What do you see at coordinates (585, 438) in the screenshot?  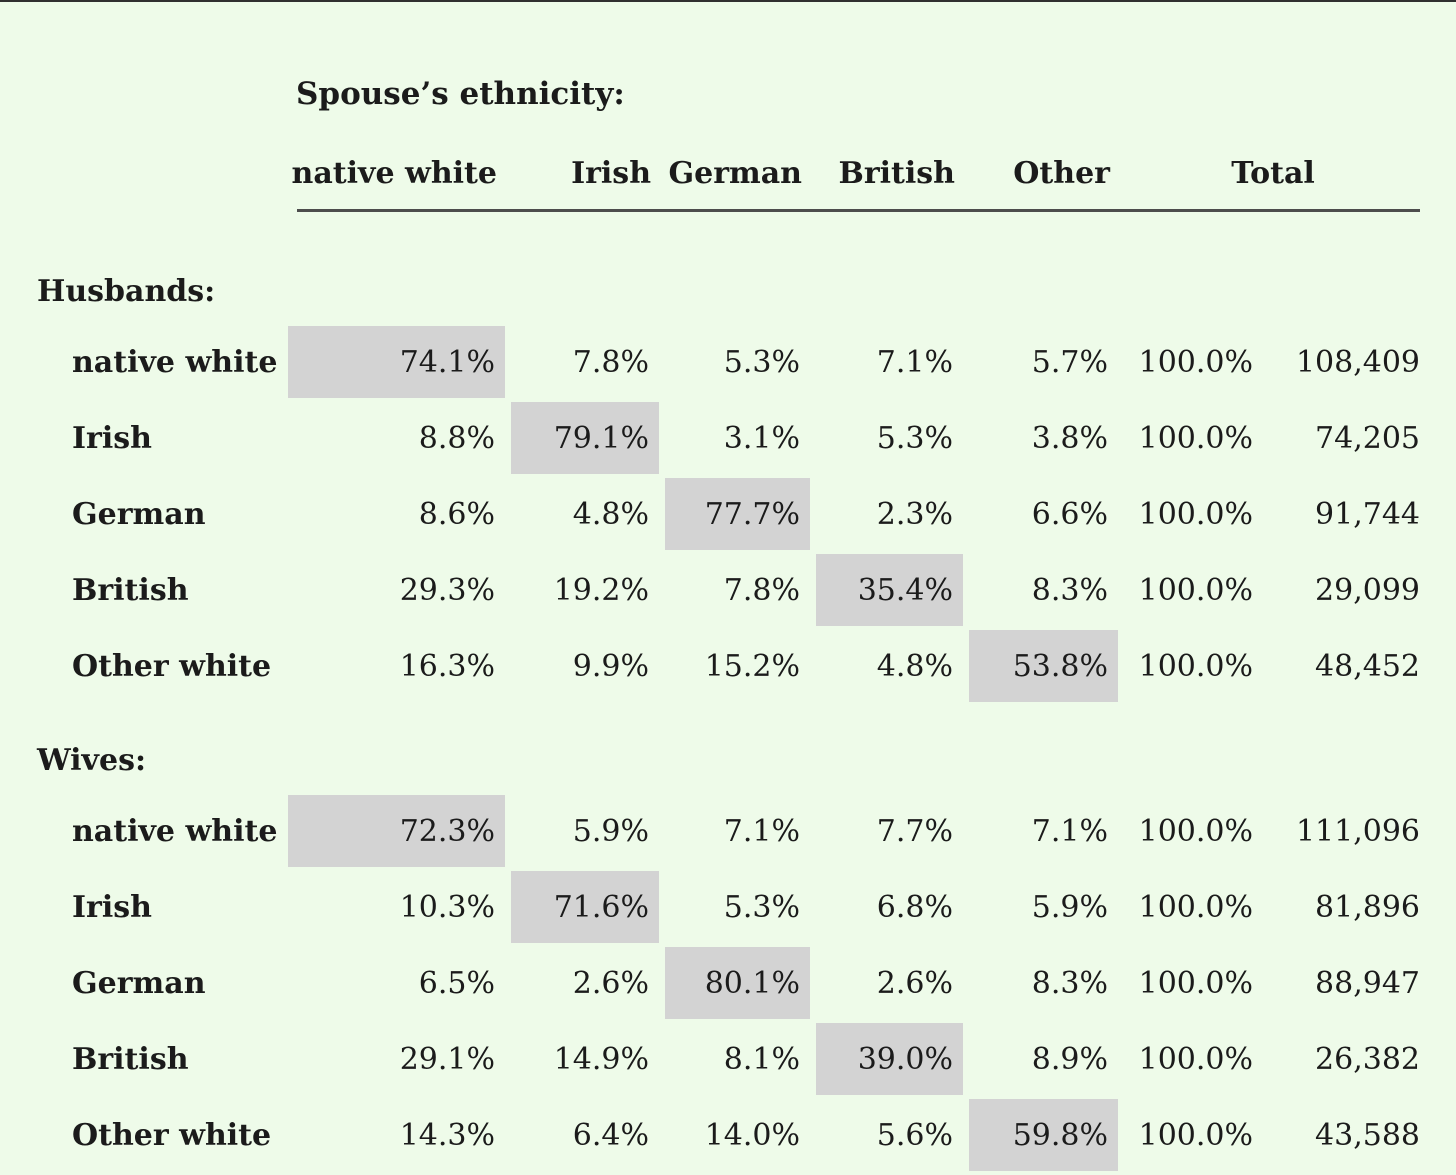 I see `pct-cell: 79.1%` at bounding box center [585, 438].